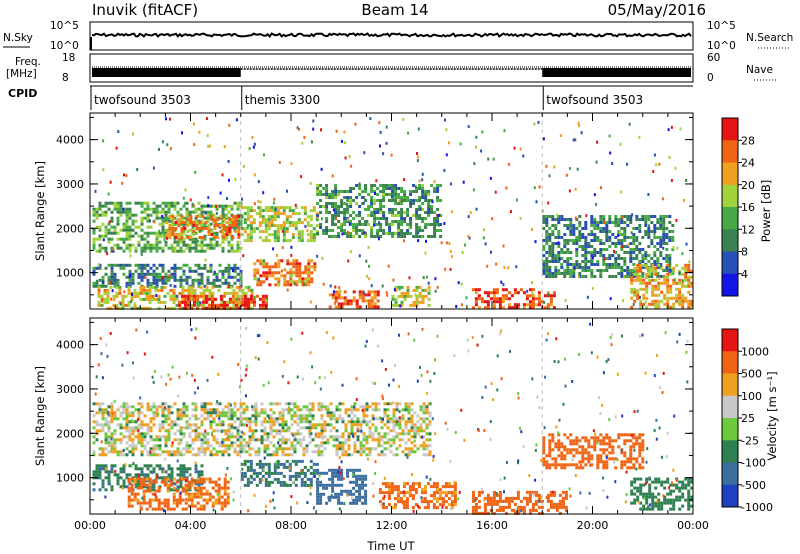 Image resolution: width=800 pixels, height=554 pixels. What do you see at coordinates (391, 35) in the screenshot?
I see `nsky-line` at bounding box center [391, 35].